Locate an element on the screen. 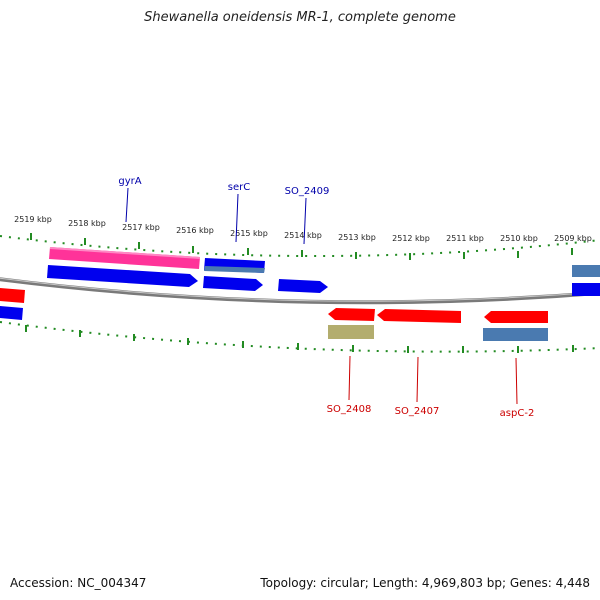 The height and width of the screenshot is (600, 600). gene-labels-bottom: SO_2408 SO_2407 aspC-2 is located at coordinates (431, 387).